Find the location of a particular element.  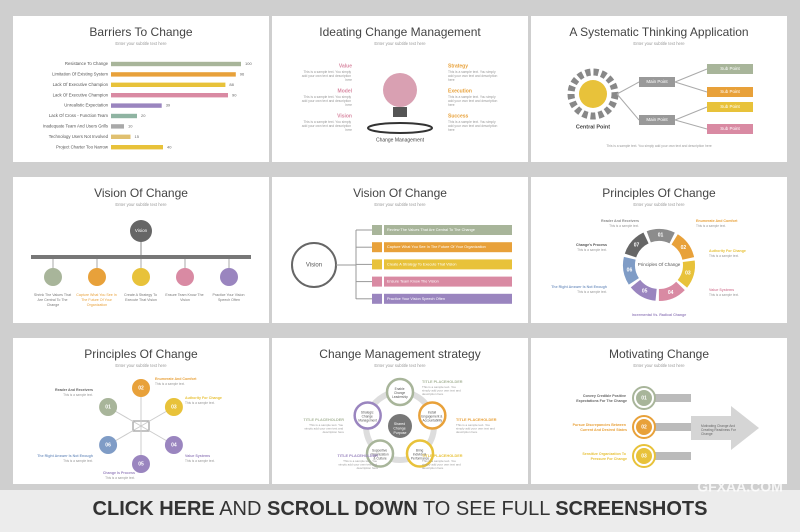

watermark: GFXAA.COM is located at coordinates (740, 487).